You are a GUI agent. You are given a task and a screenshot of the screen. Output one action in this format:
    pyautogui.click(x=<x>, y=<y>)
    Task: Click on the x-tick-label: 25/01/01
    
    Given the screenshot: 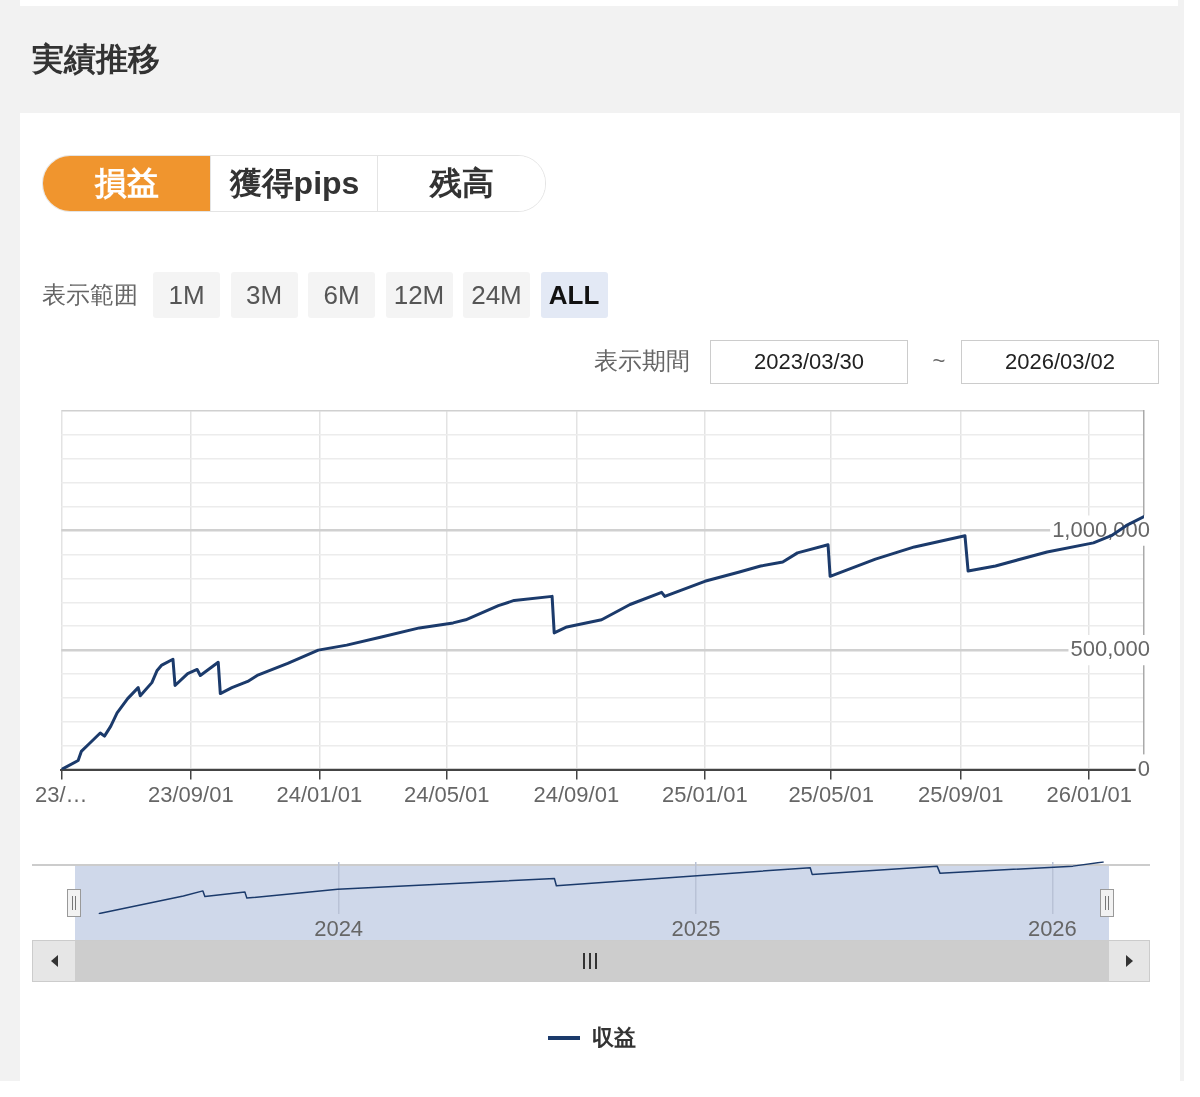 What is the action you would take?
    pyautogui.click(x=704, y=794)
    